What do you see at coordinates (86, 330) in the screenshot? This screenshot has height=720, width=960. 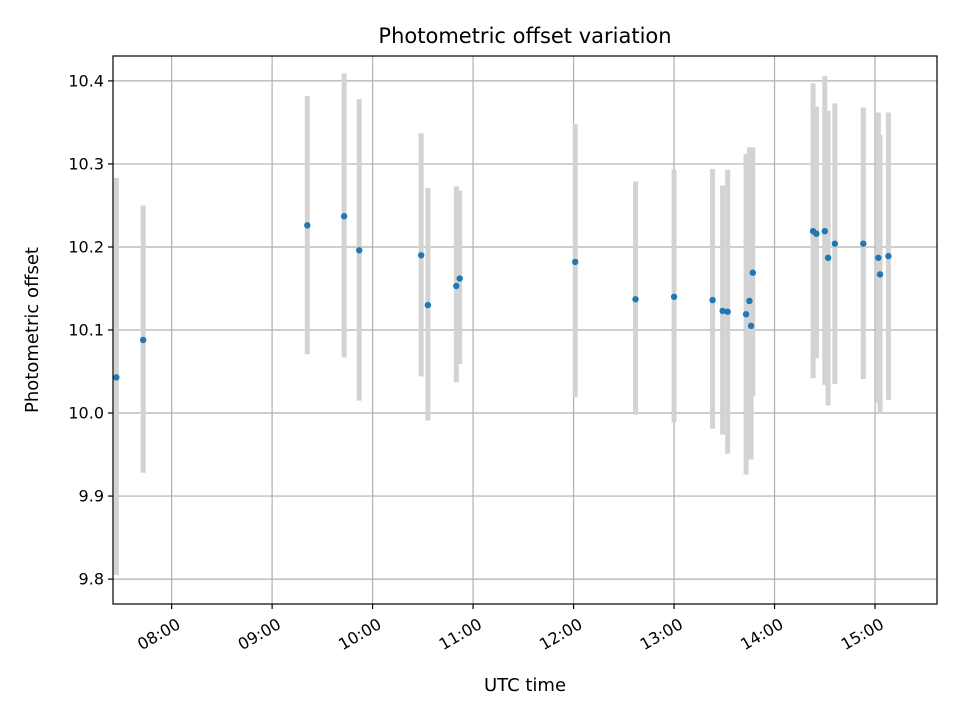 I see `y-tick-label: 10.1` at bounding box center [86, 330].